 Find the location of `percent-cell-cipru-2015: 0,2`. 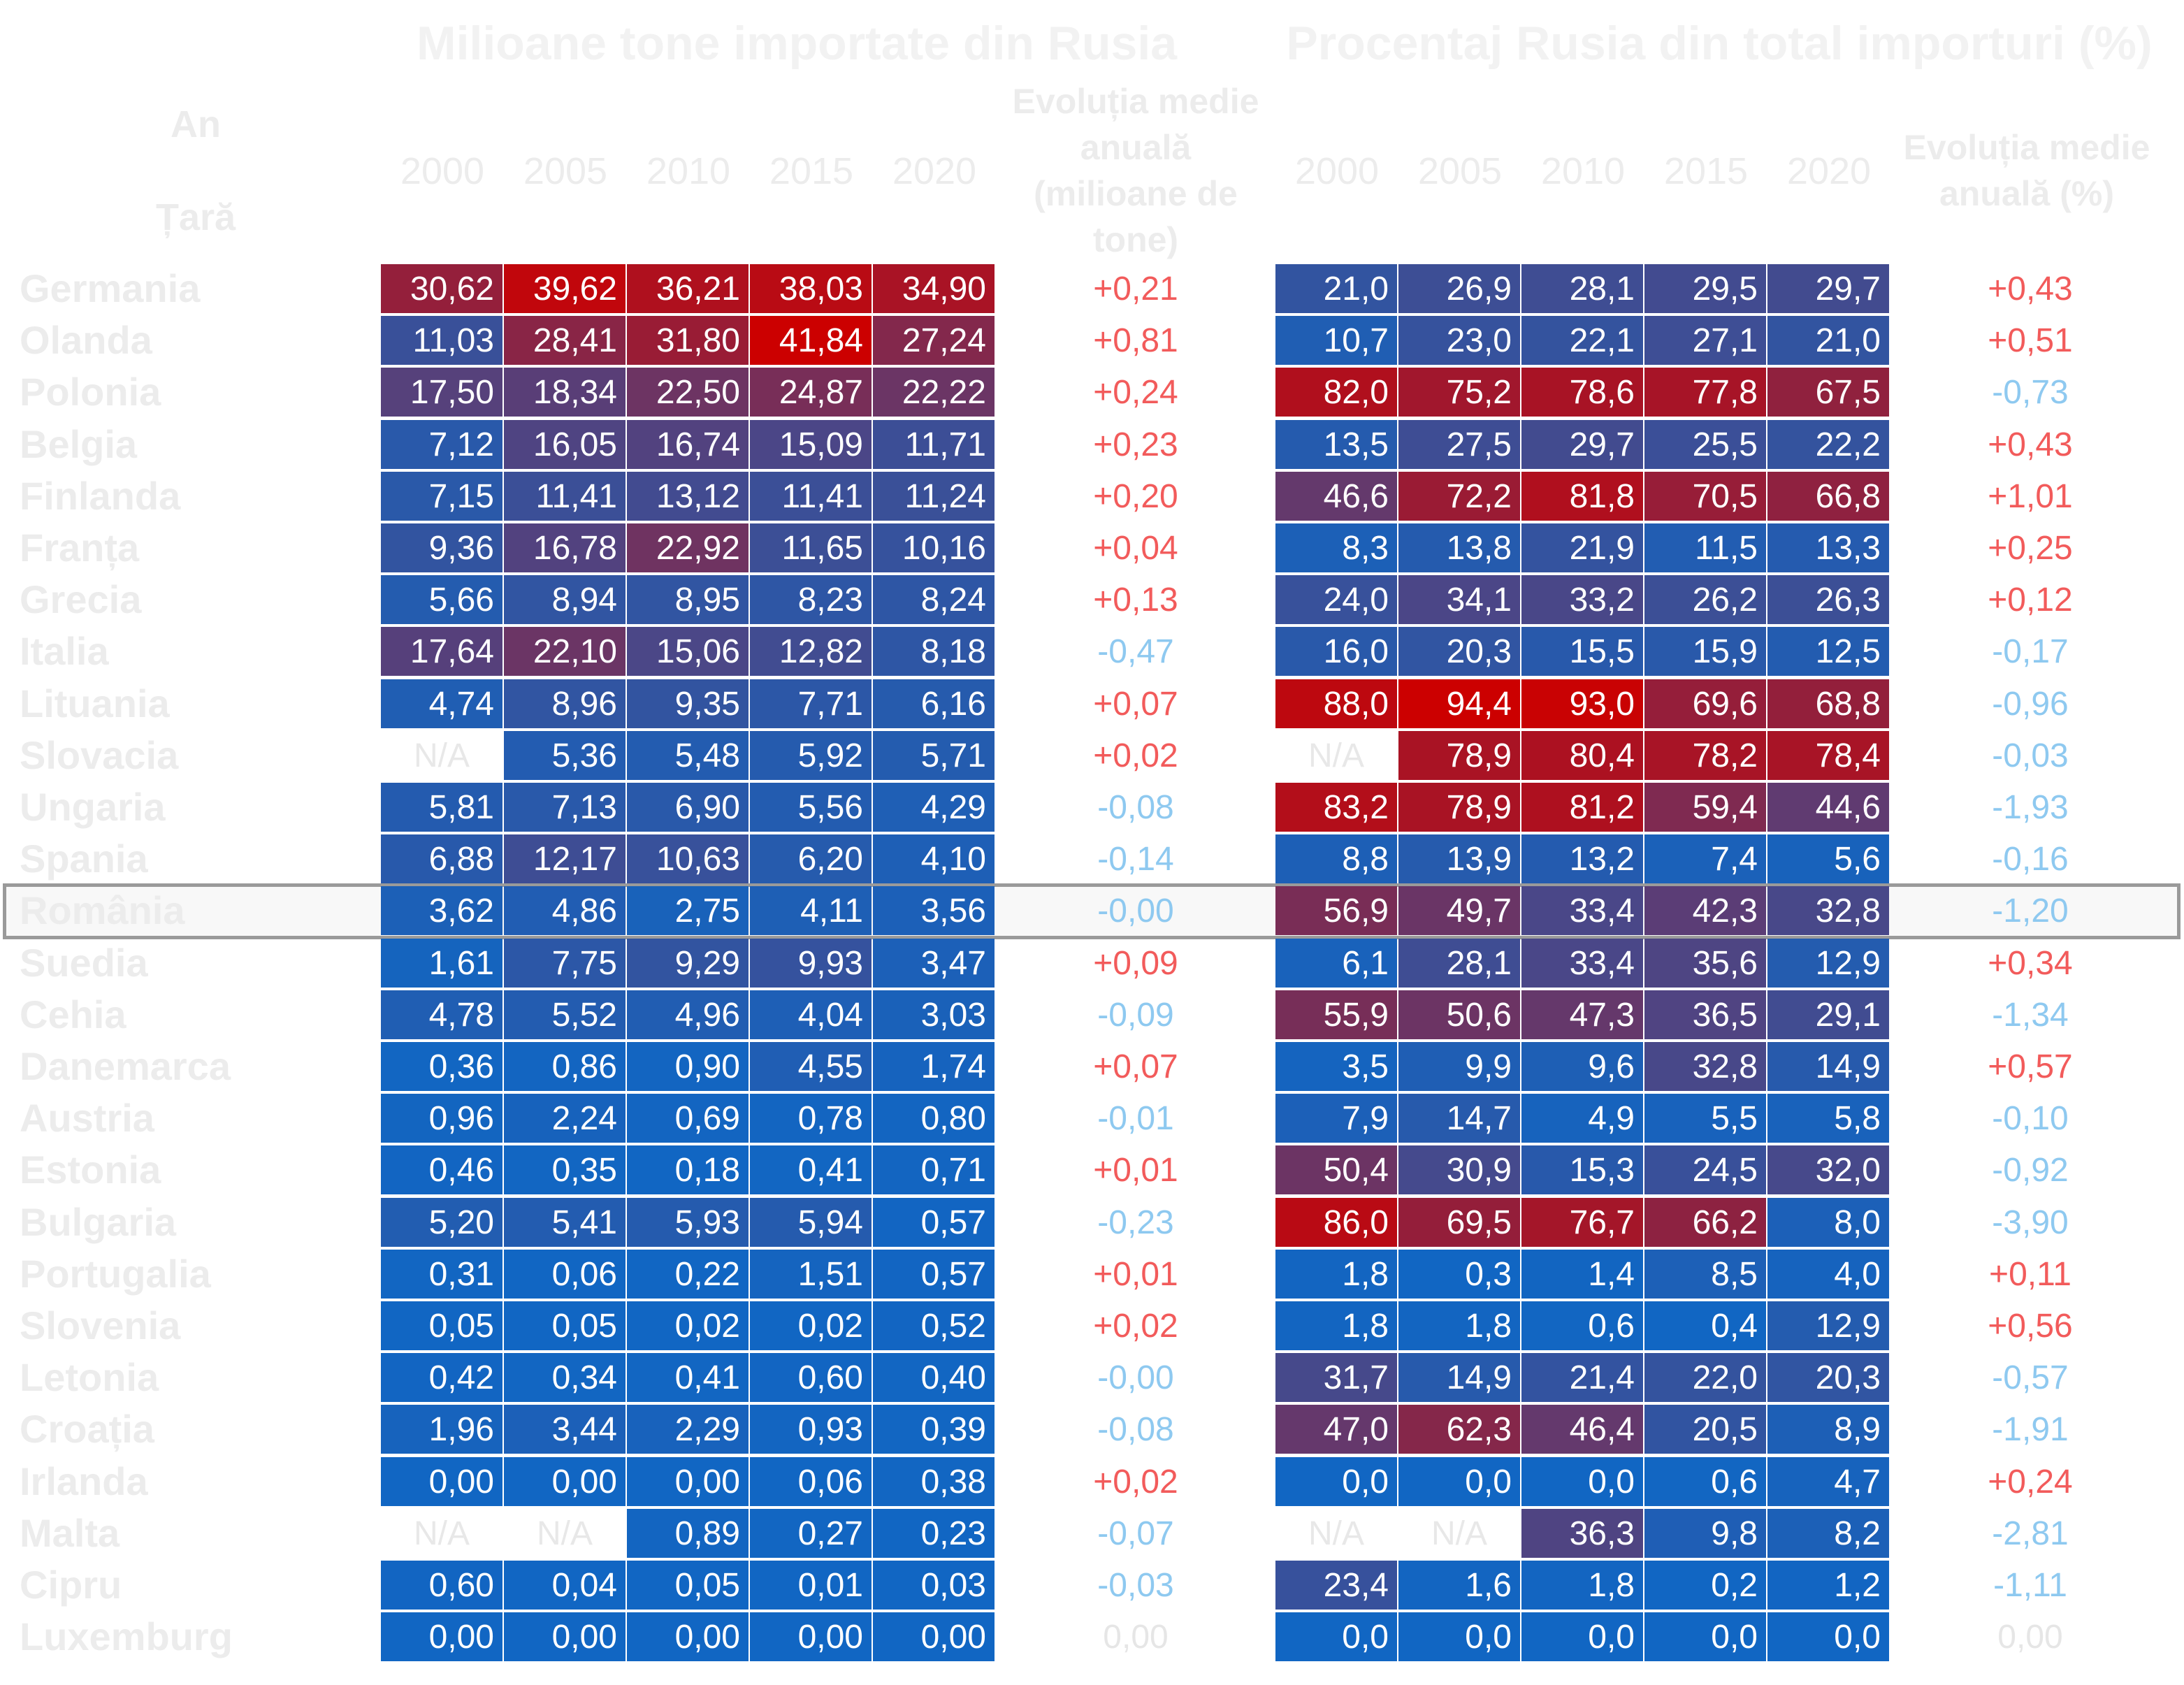

percent-cell-cipru-2015: 0,2 is located at coordinates (1705, 1585).